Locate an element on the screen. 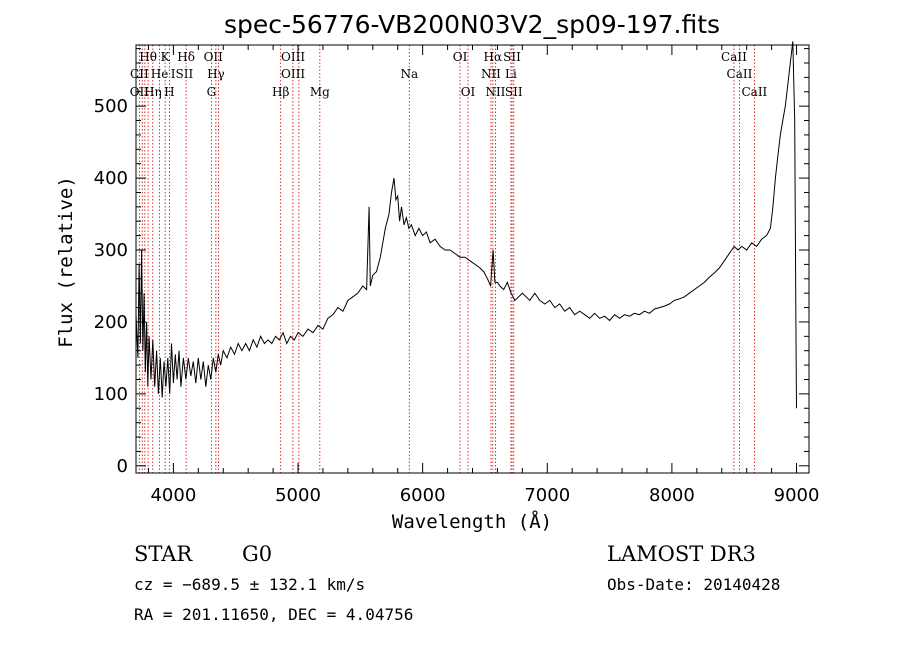 The height and width of the screenshot is (649, 900). object-subclass: G0 is located at coordinates (257, 554).